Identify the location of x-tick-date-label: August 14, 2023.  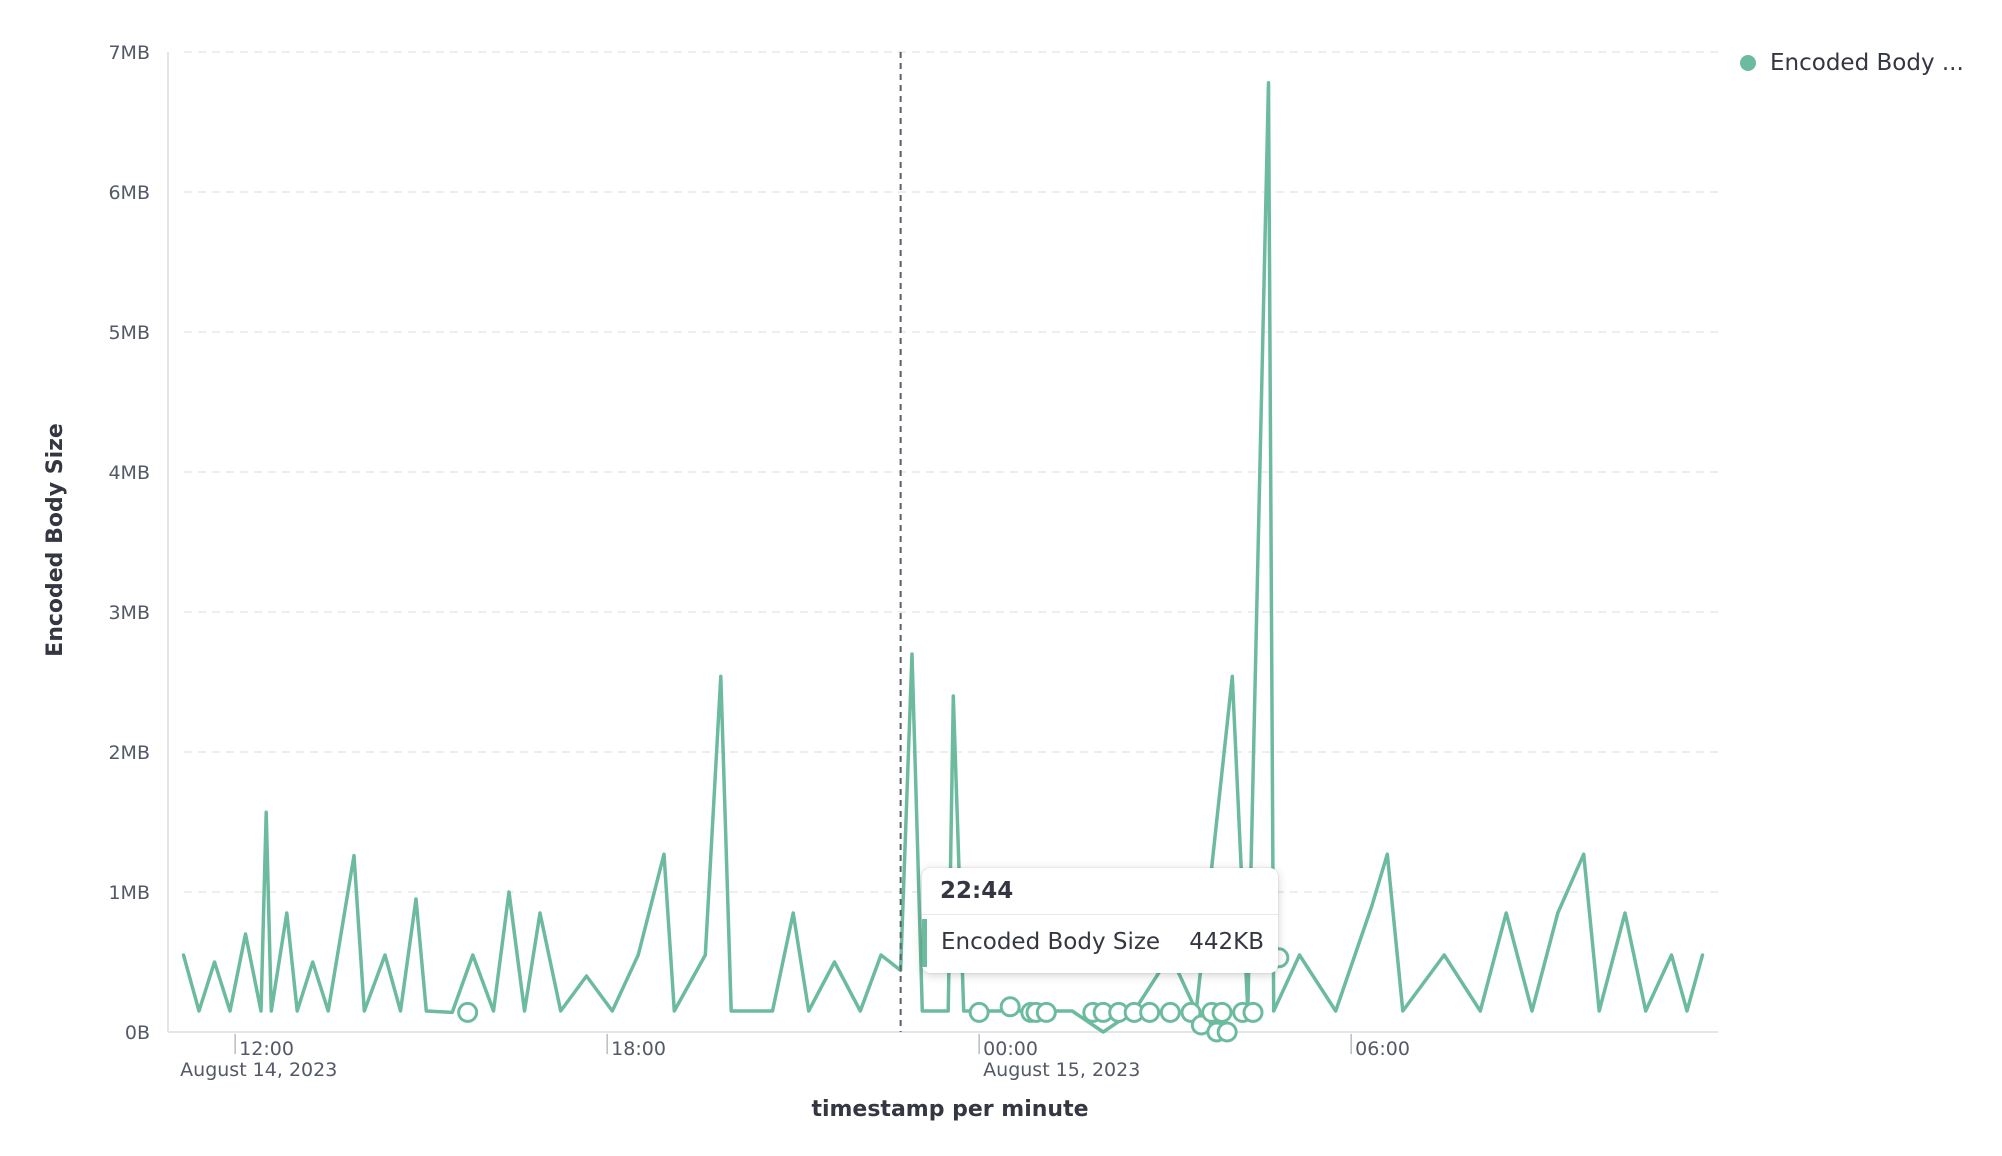
(258, 1070).